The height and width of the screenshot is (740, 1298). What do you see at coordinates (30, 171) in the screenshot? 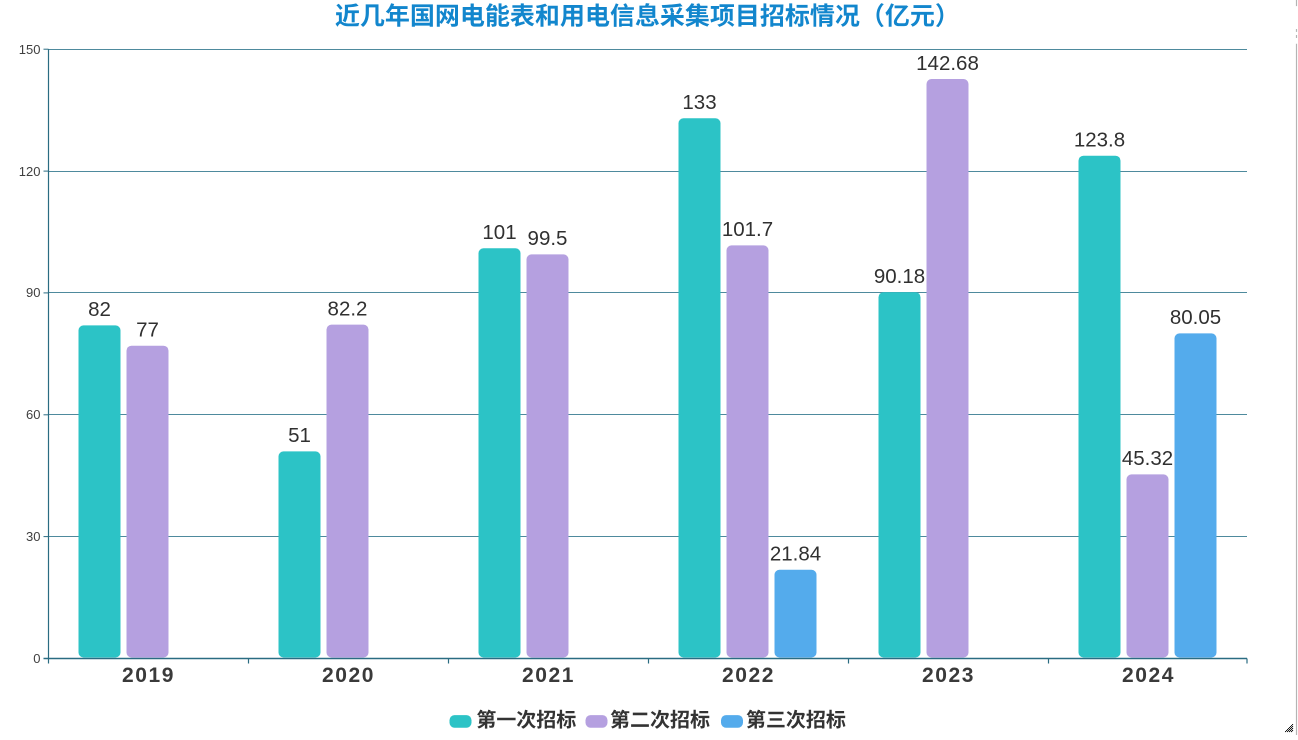
I see `svg-text: 120` at bounding box center [30, 171].